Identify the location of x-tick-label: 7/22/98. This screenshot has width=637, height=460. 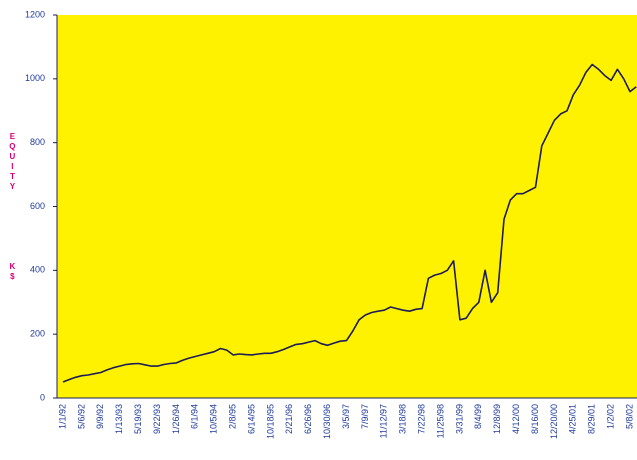
(421, 419).